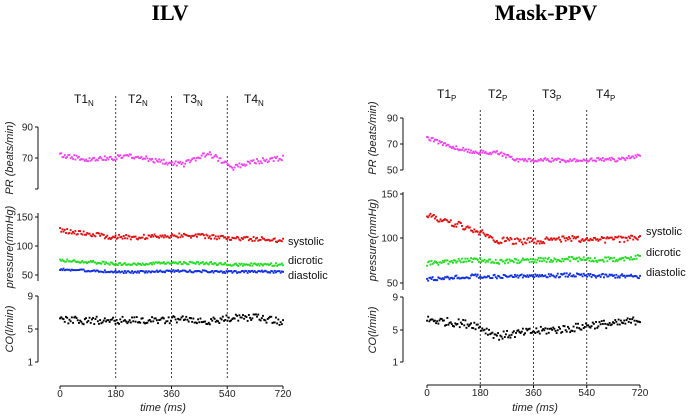  What do you see at coordinates (395, 363) in the screenshot?
I see `y-tick-label: 1` at bounding box center [395, 363].